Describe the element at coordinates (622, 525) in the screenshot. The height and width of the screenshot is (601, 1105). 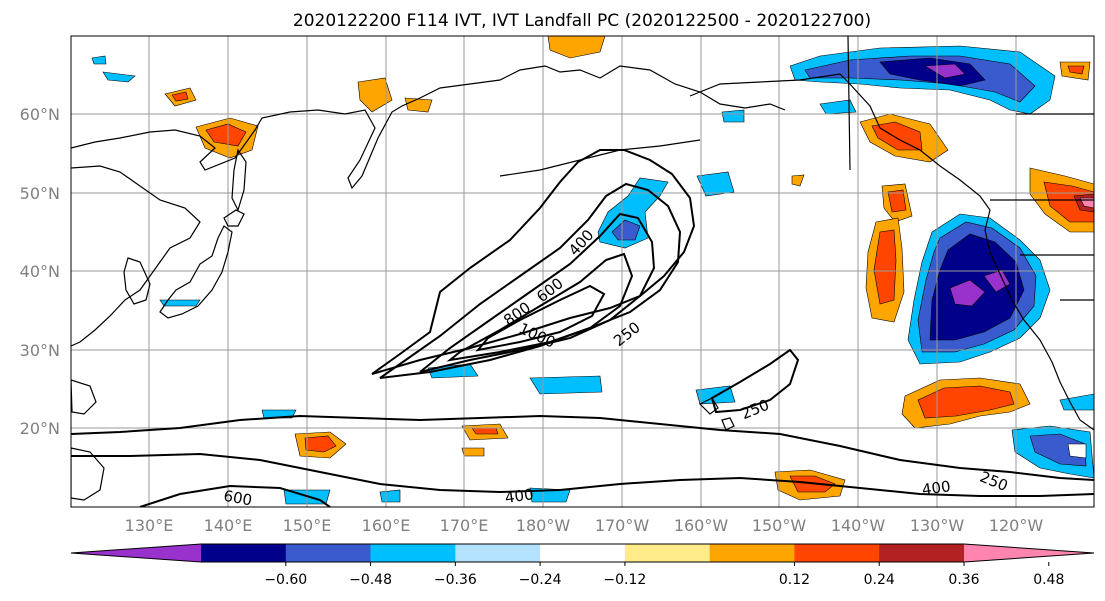
I see `lon-label: 170°W` at that location.